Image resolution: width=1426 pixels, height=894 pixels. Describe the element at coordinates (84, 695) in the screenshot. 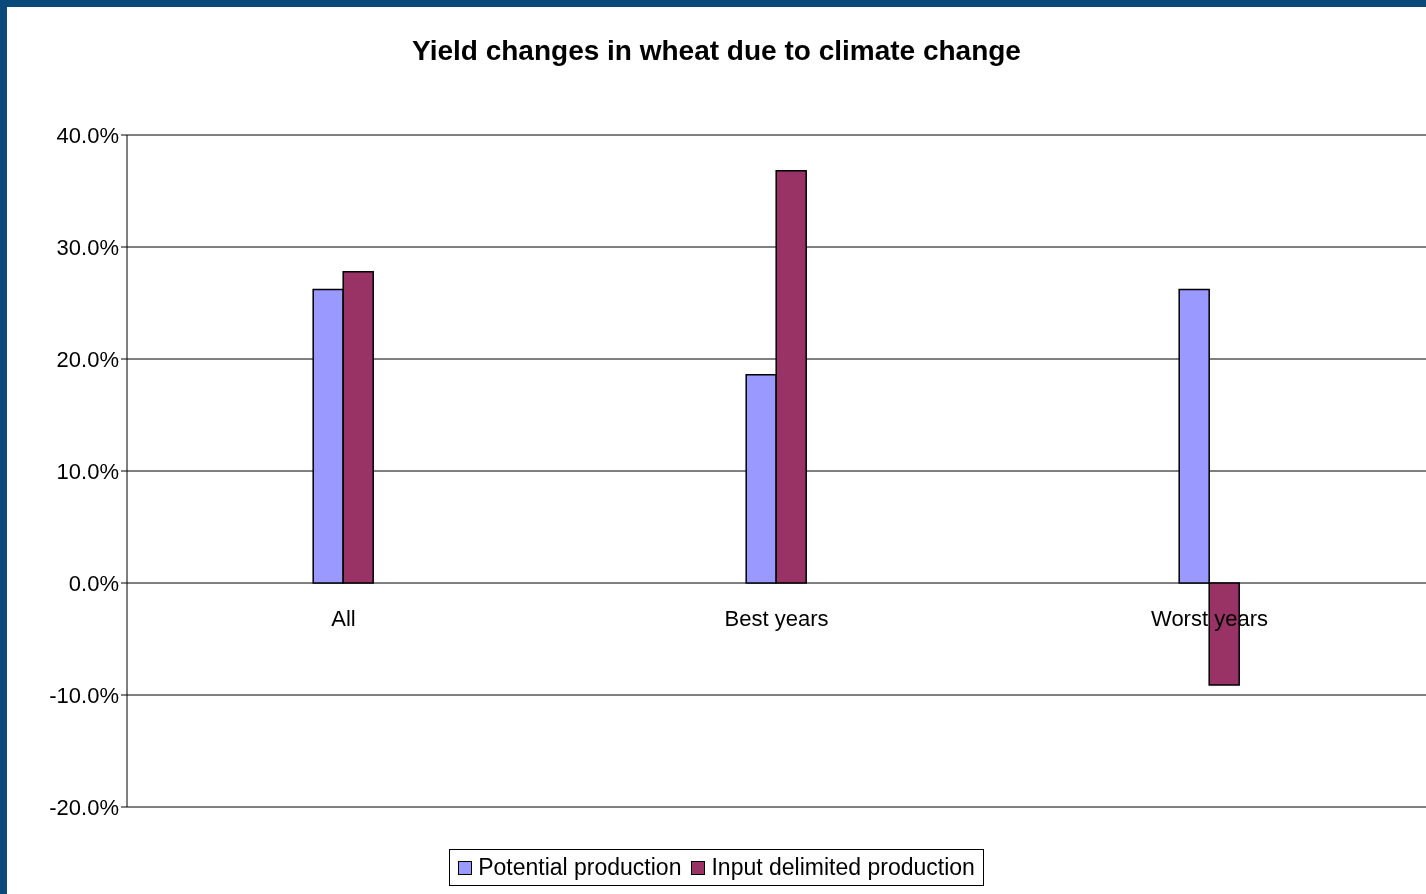

I see `y-tick-label: -10.0%` at that location.